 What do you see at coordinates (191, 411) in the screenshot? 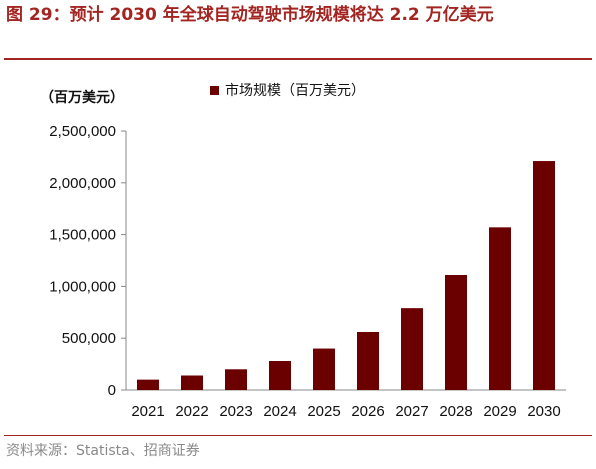
I see `x-tick-label: 2022` at bounding box center [191, 411].